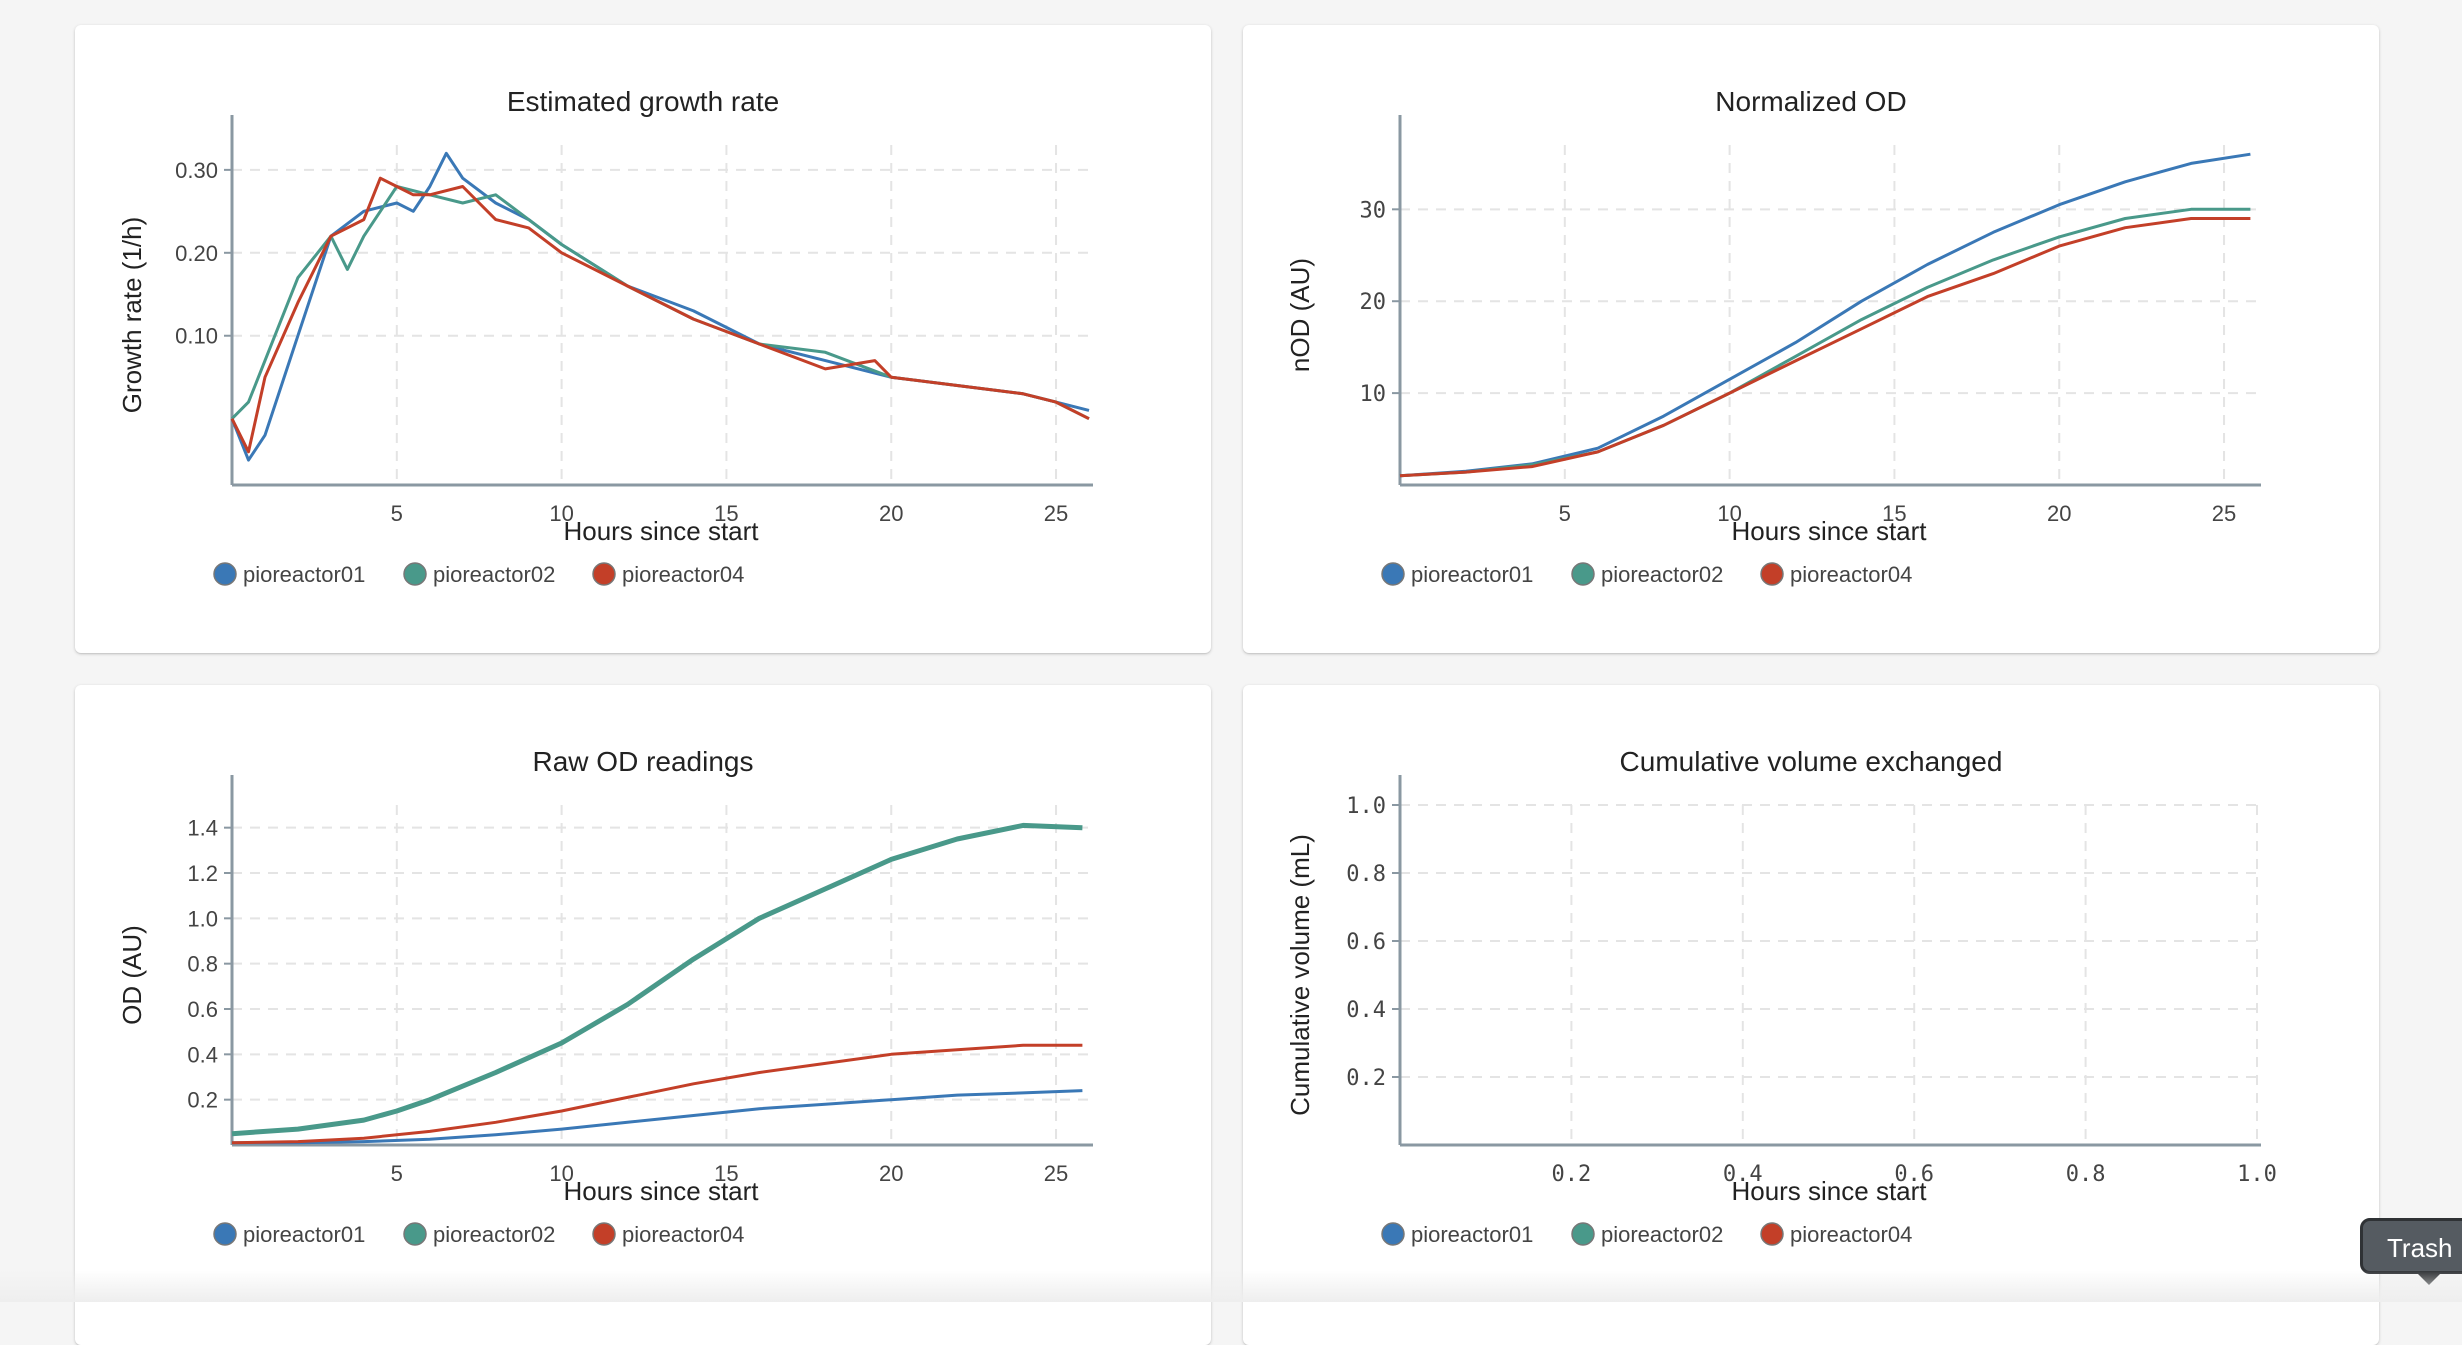  I want to click on x-tick-label: 0.2, so click(1572, 1174).